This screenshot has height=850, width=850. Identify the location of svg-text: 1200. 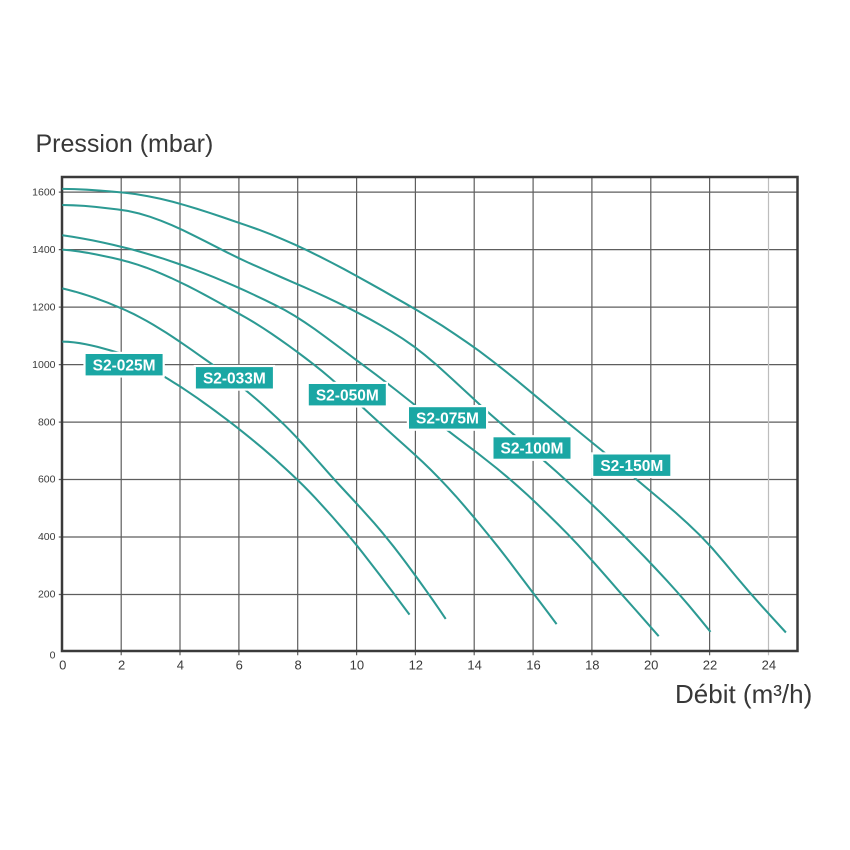
(44, 307).